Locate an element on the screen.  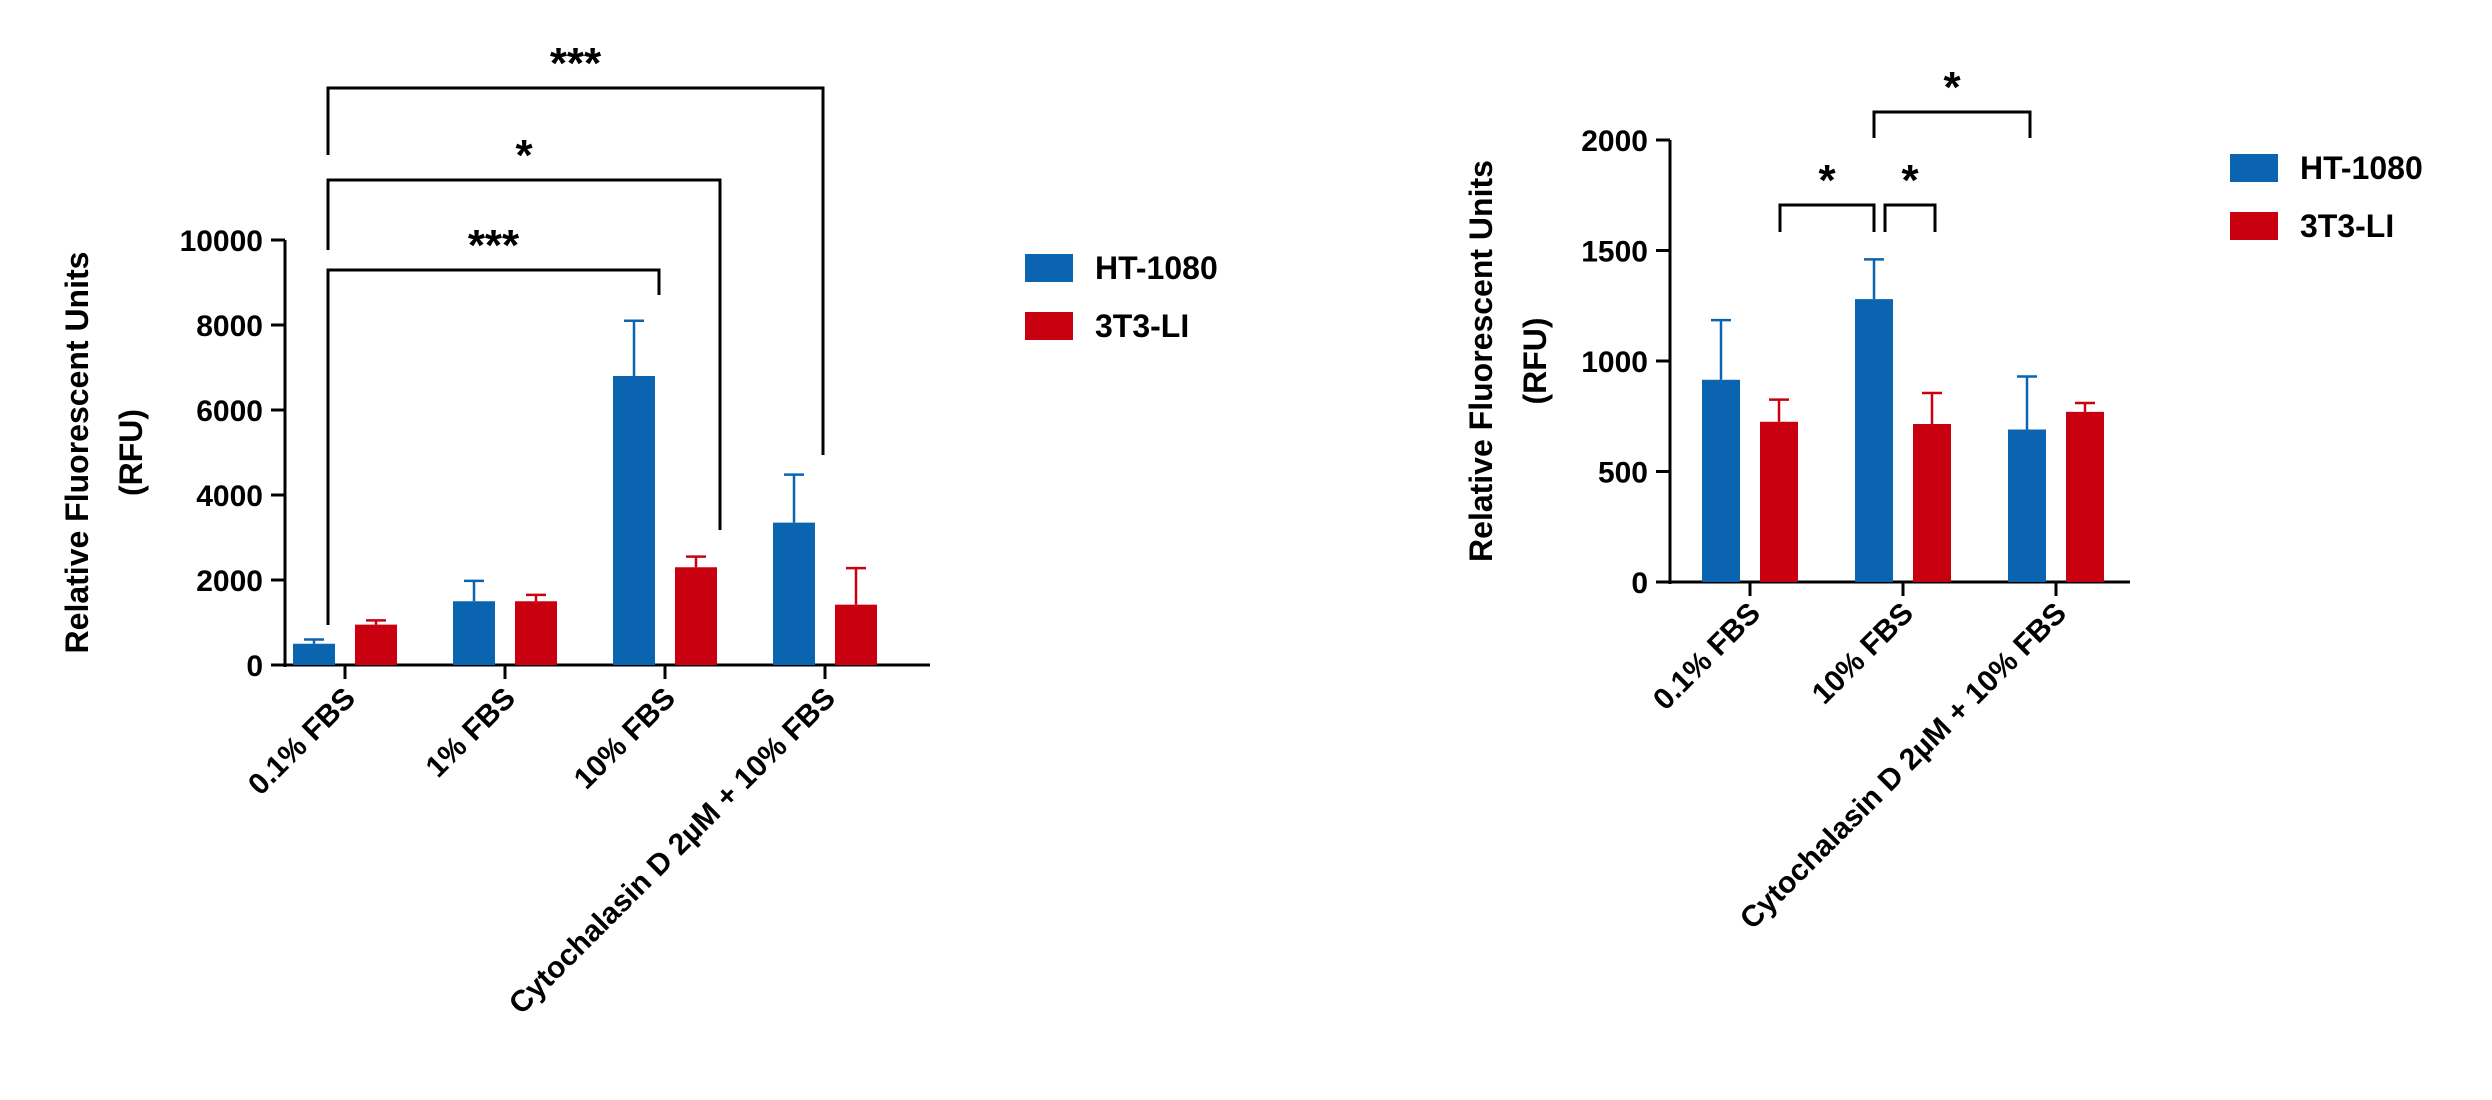
y-tick-label: 6000 is located at coordinates (229, 411).